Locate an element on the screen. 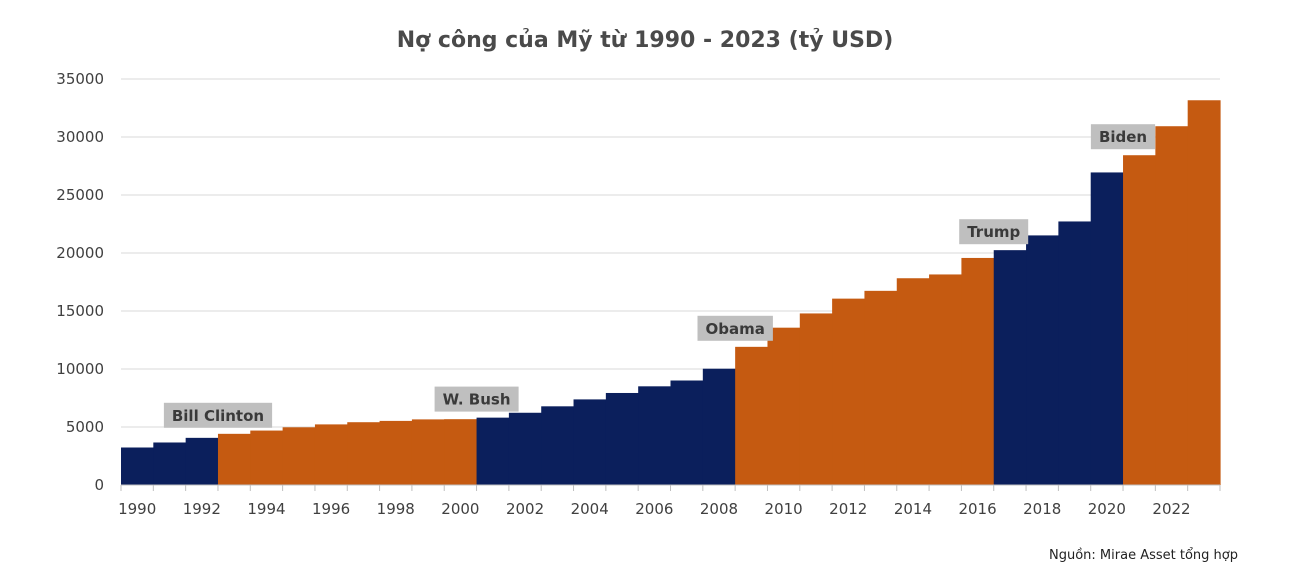 The image size is (1291, 574). admin-label: W. Bush is located at coordinates (476, 399).